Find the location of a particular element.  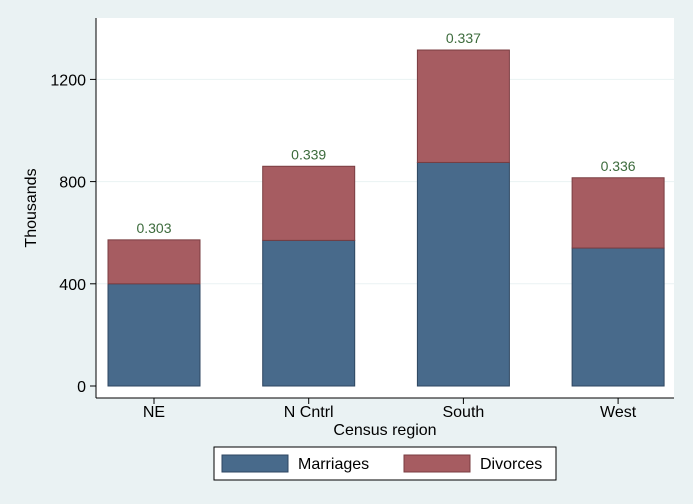

y-tick-label: 0 is located at coordinates (81, 387).